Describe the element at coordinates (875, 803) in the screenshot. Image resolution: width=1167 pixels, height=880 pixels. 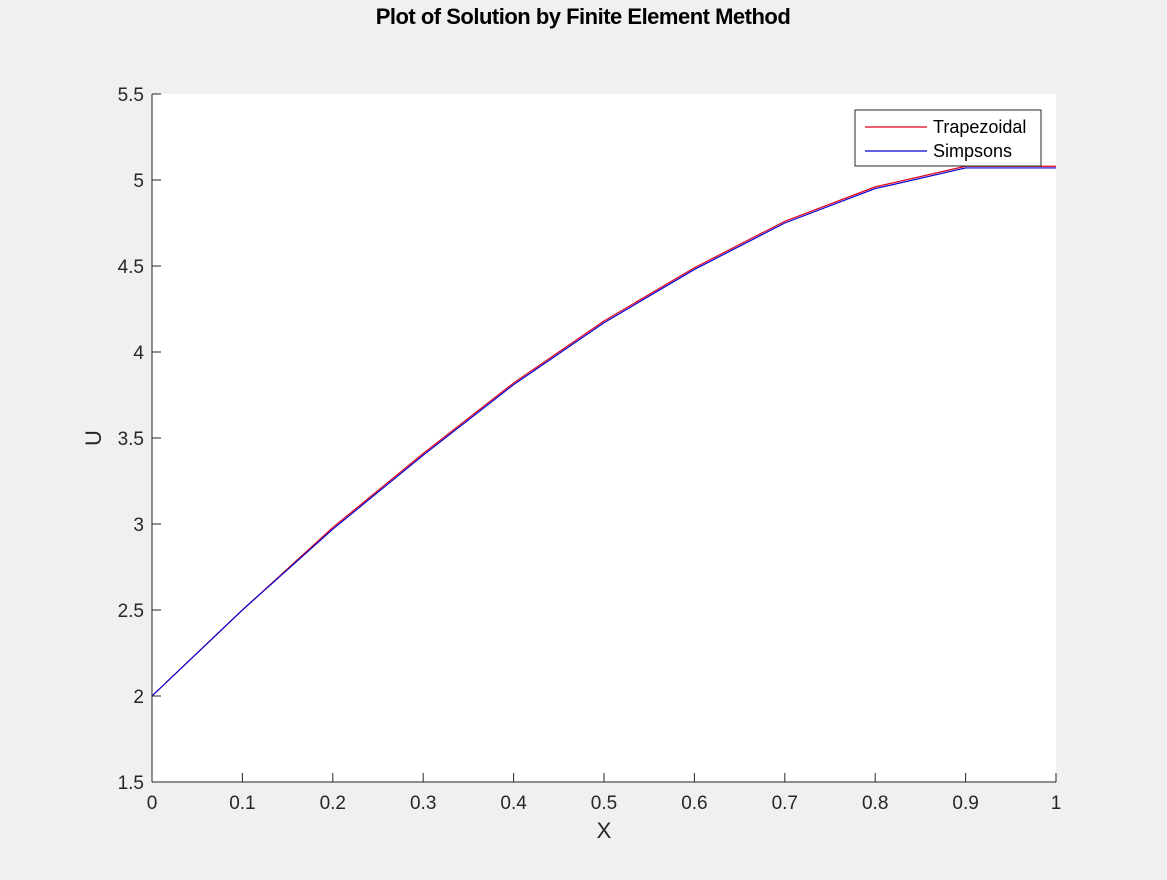
I see `x-tick-label: 0.8` at that location.